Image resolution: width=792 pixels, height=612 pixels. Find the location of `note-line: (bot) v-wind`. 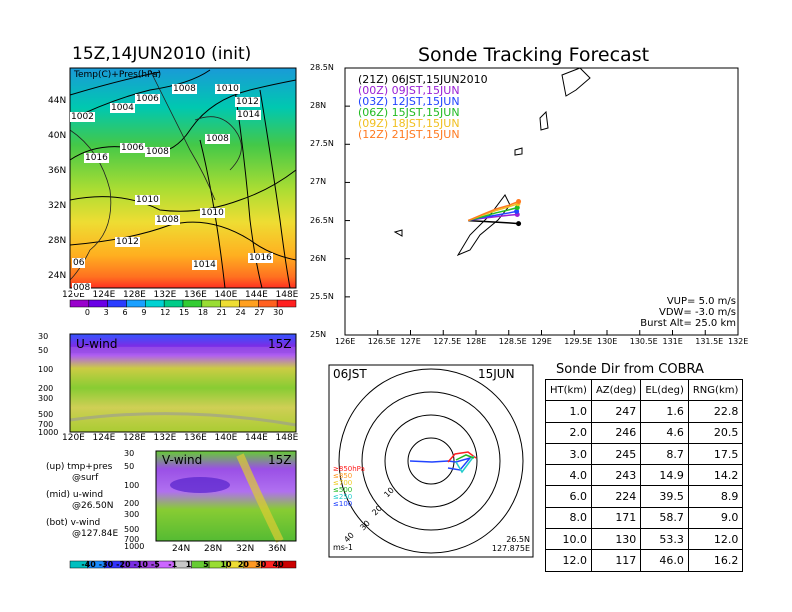

note-line: (bot) v-wind is located at coordinates (73, 523).